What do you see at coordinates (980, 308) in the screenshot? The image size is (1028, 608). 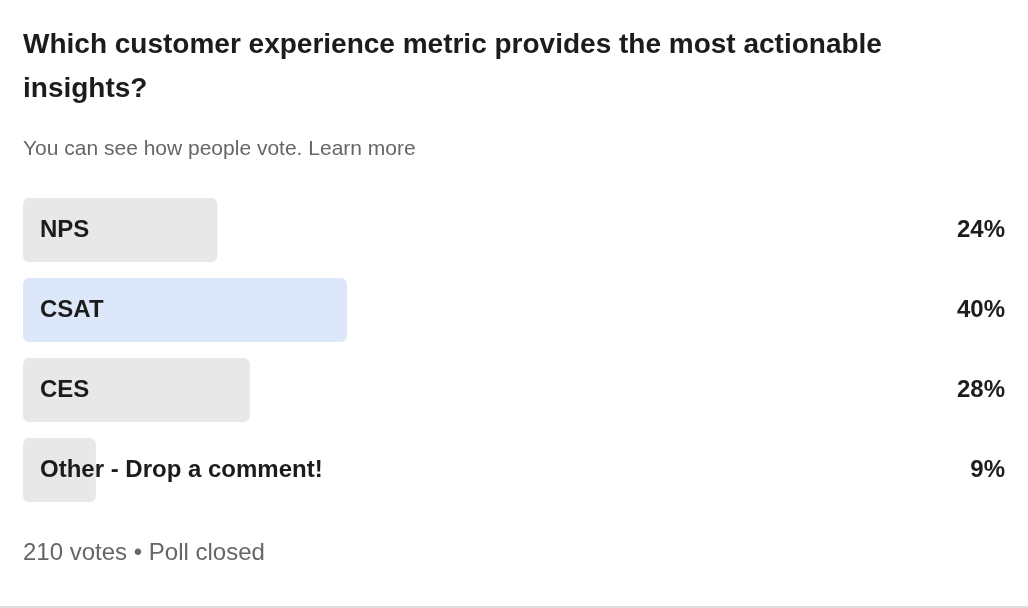 I see `data-label: 40%` at bounding box center [980, 308].